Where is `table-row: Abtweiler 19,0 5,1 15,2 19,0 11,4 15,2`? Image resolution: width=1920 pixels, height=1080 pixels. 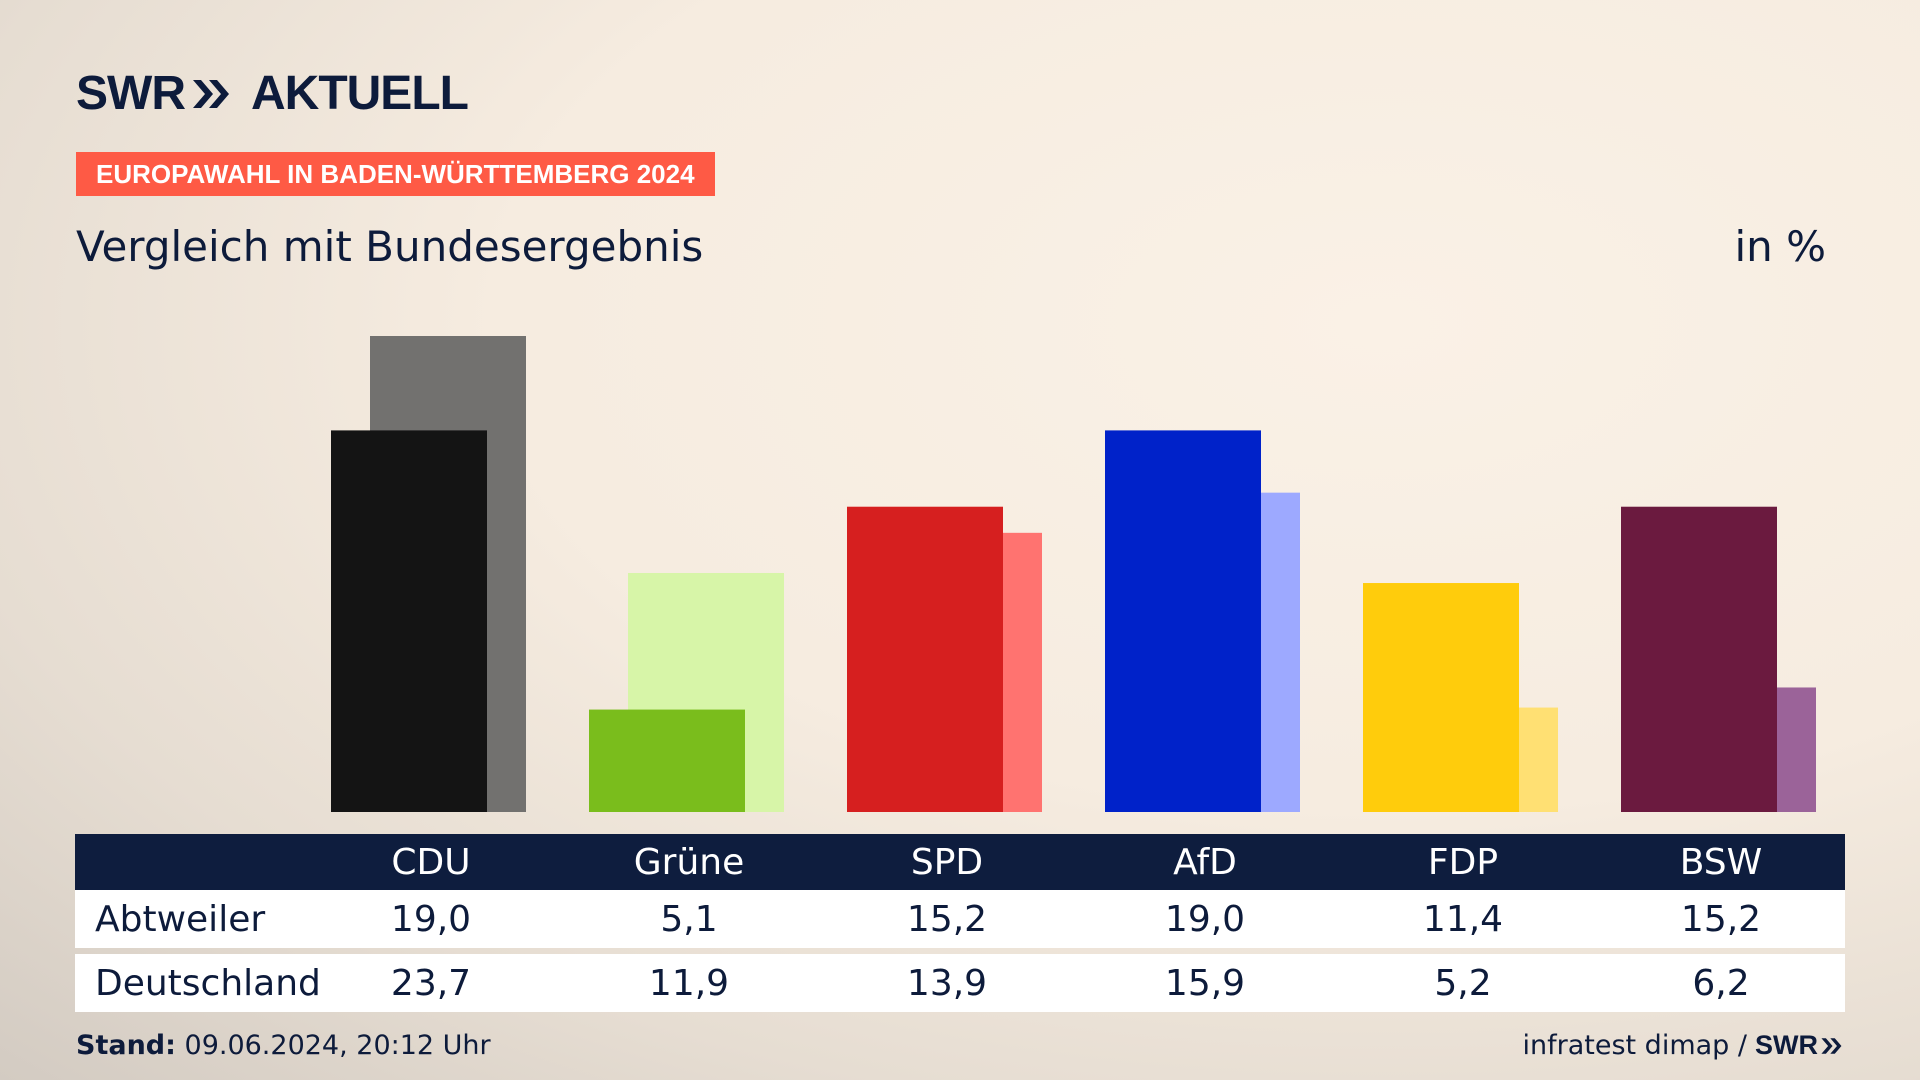
table-row: Abtweiler 19,0 5,1 15,2 19,0 11,4 15,2 is located at coordinates (960, 919).